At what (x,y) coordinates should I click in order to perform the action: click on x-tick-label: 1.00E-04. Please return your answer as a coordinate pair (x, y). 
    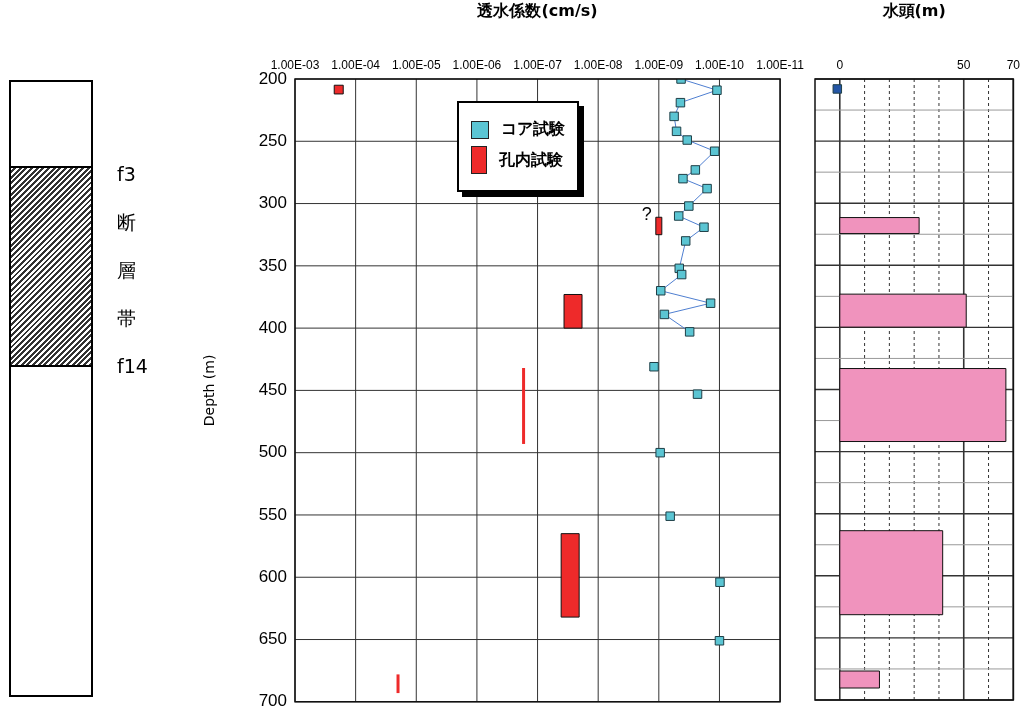
    Looking at the image, I should click on (356, 65).